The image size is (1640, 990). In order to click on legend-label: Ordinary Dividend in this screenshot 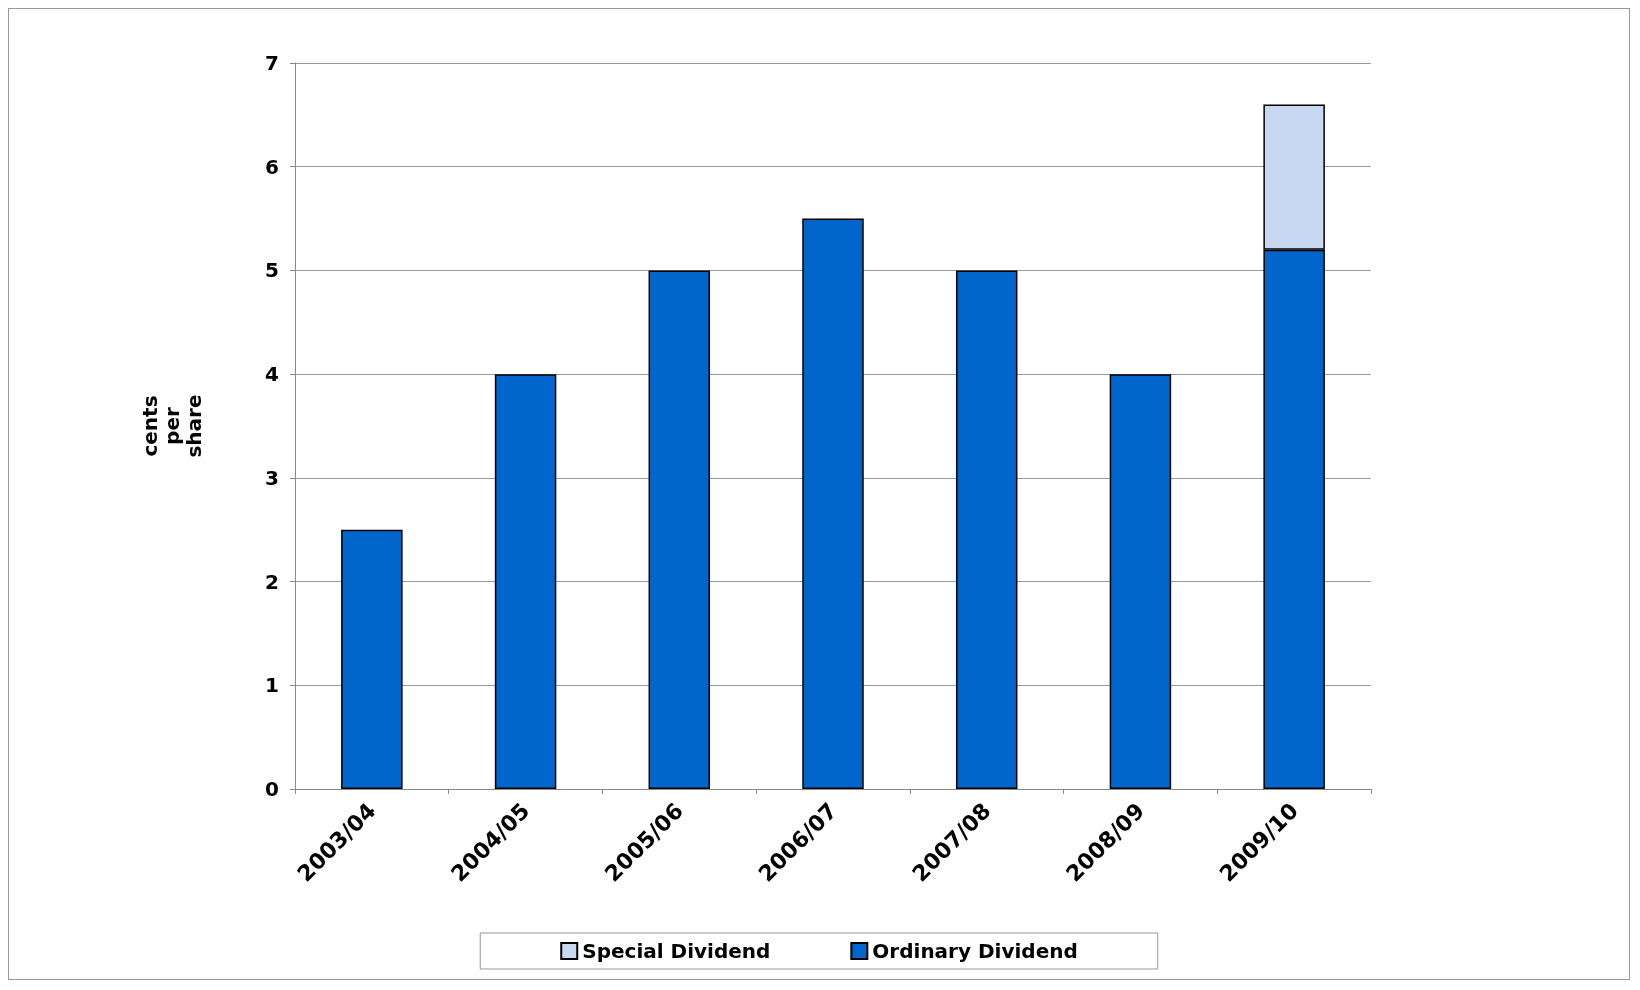, I will do `click(975, 951)`.